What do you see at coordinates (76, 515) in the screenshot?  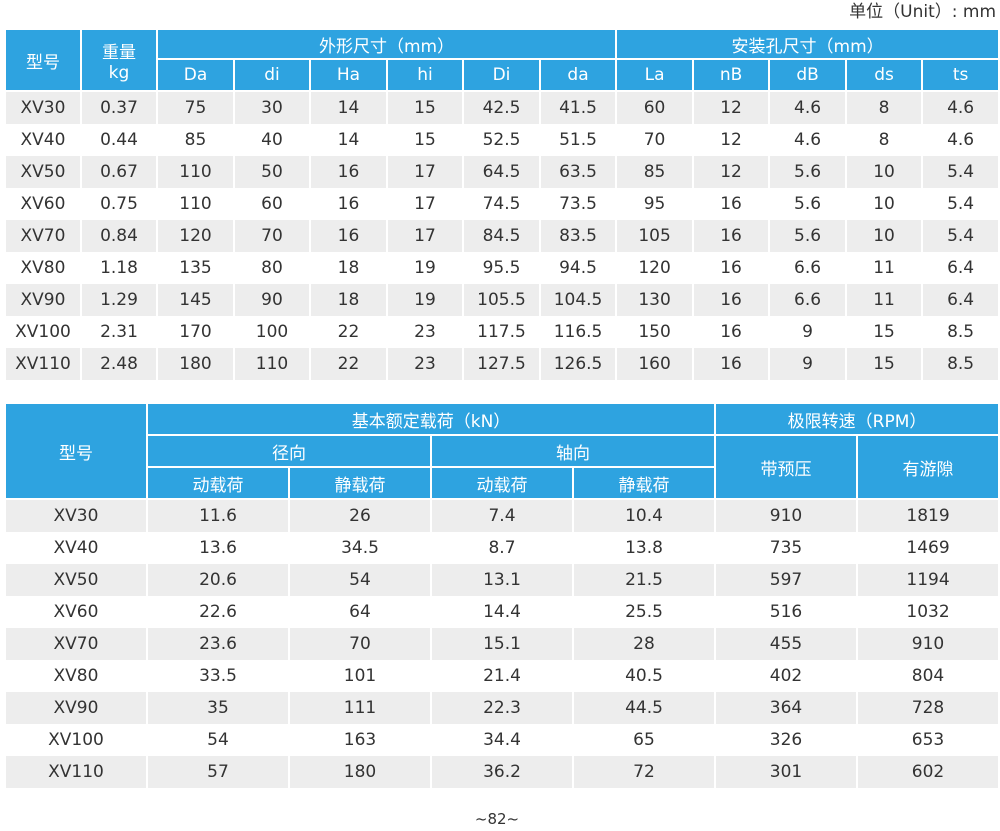 I see `model-cell: XV30` at bounding box center [76, 515].